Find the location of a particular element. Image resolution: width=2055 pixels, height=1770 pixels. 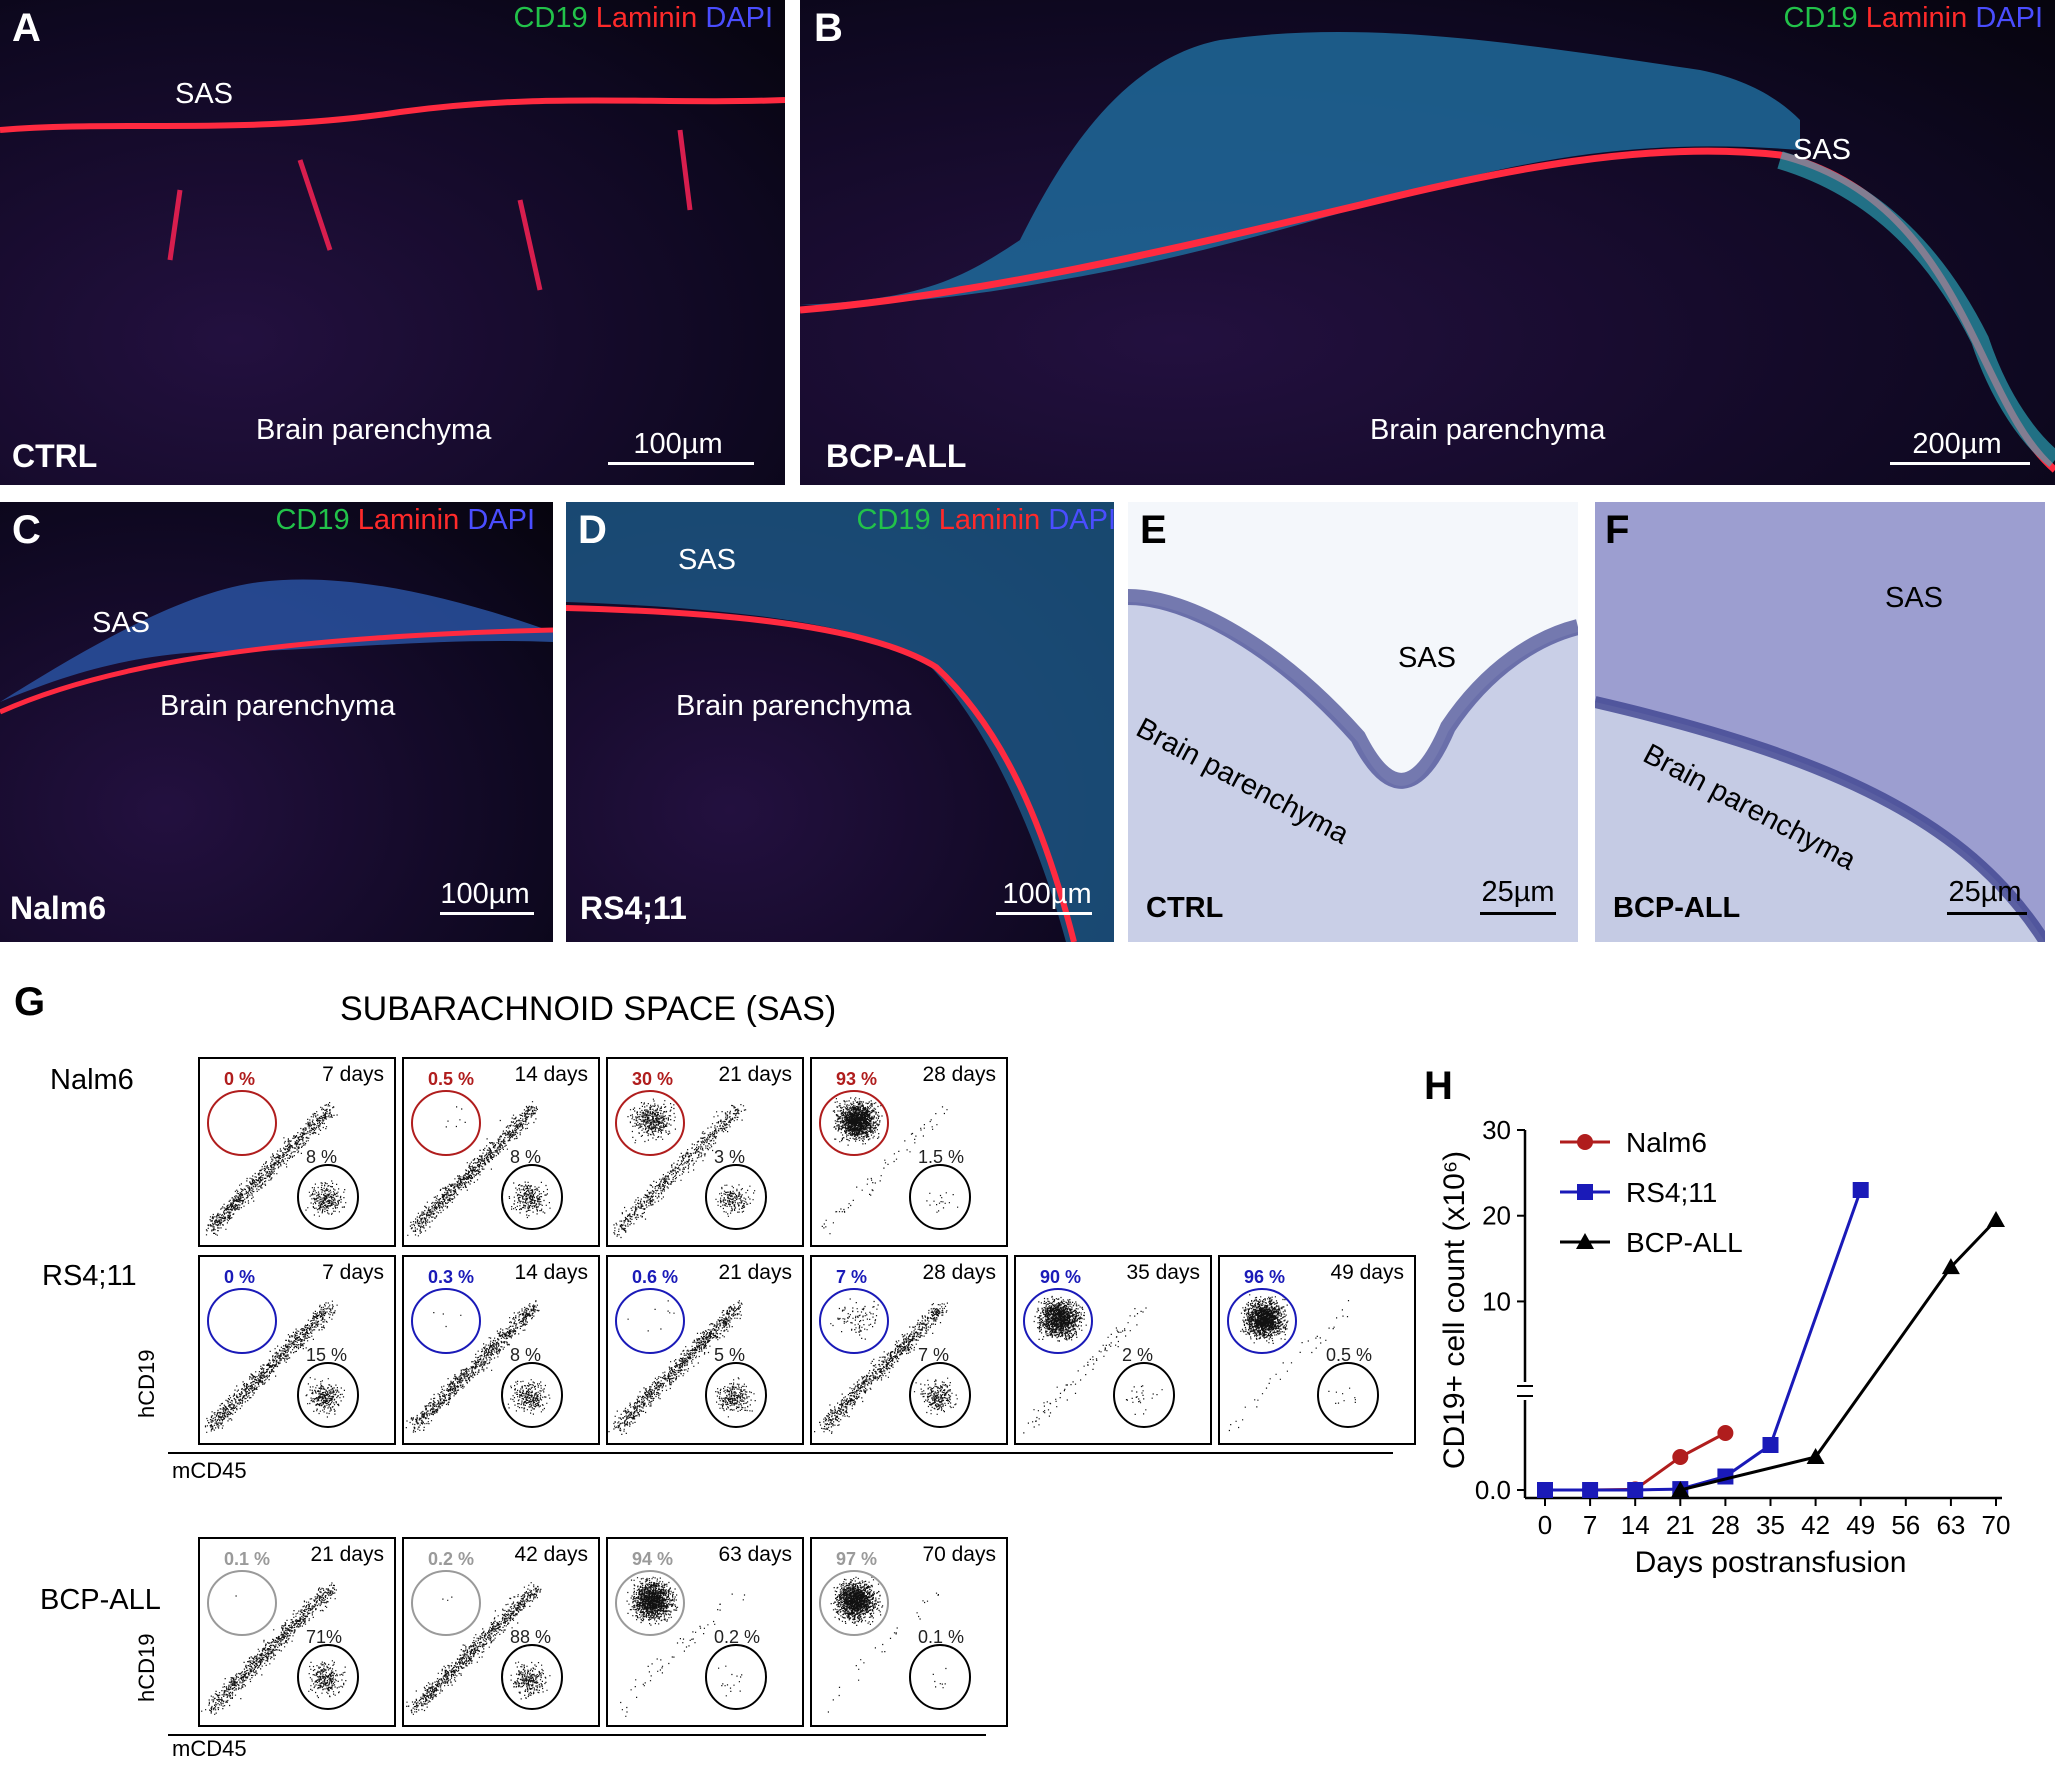

flow-plot-rs411-4: 35 days 90 % 2 % is located at coordinates (1113, 1350).